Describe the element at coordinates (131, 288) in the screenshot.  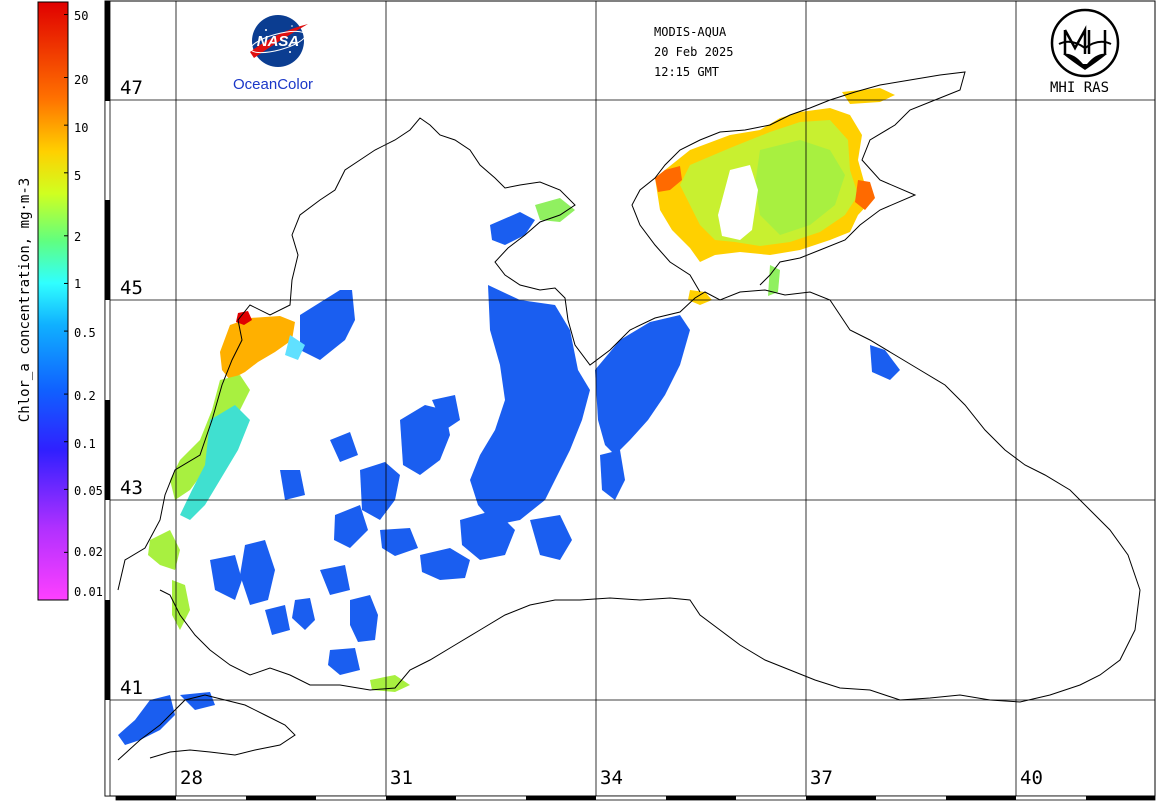
I see `latitude-label: 45` at that location.